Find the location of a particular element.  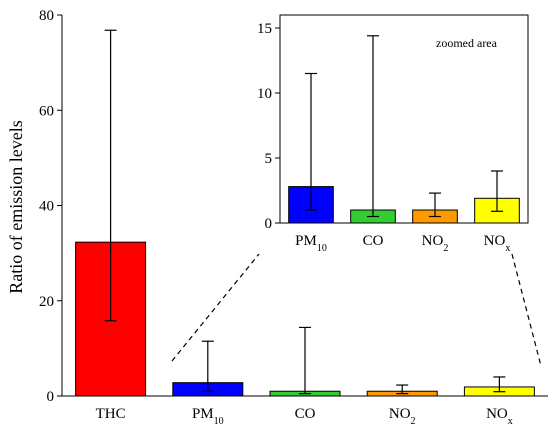

y-tick-label: 5 is located at coordinates (269, 159).